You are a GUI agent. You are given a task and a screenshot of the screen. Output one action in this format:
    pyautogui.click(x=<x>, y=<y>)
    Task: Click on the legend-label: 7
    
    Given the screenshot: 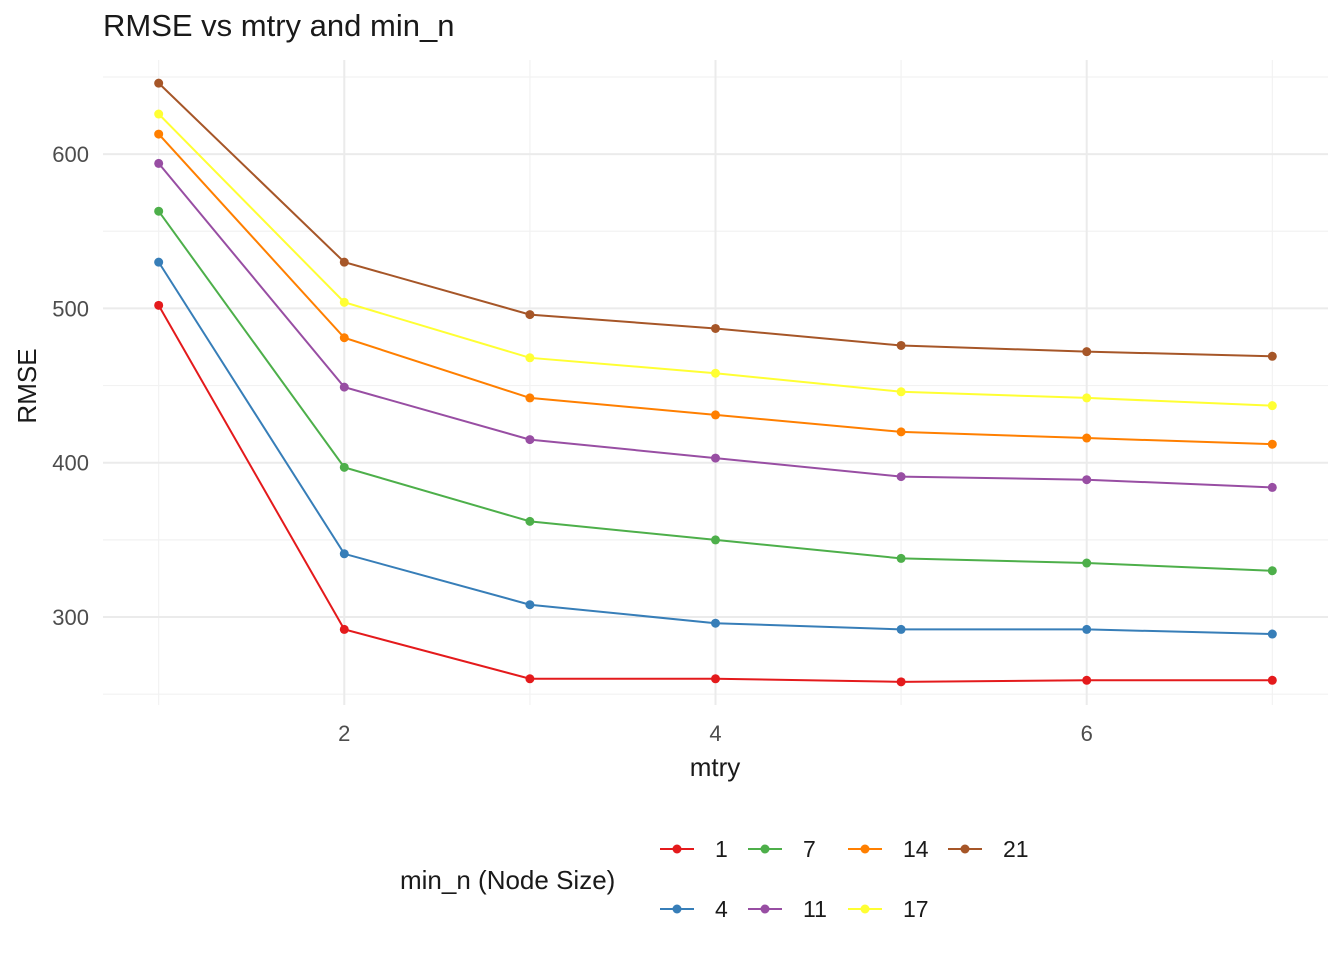 What is the action you would take?
    pyautogui.click(x=809, y=849)
    